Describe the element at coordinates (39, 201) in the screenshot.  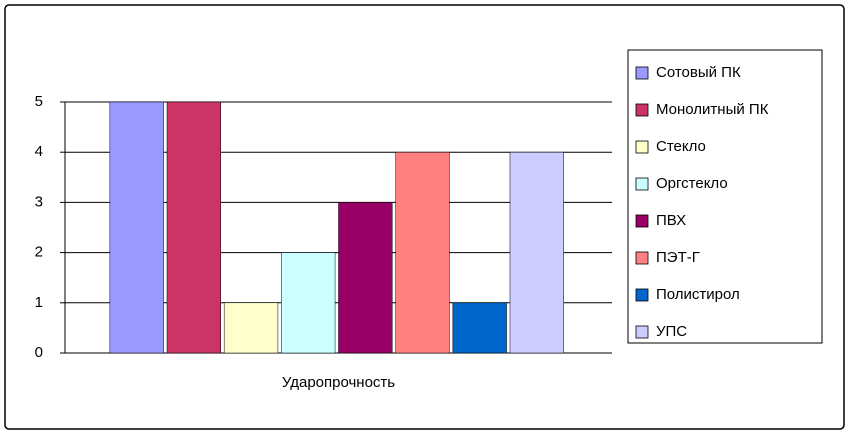
I see `y-tick-label: 3` at that location.